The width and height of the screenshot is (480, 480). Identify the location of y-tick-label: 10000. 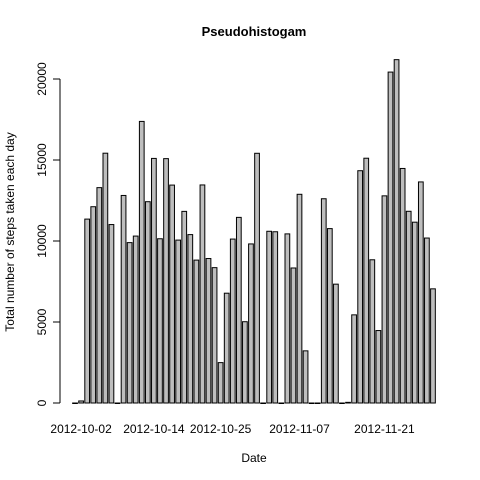
(42, 241).